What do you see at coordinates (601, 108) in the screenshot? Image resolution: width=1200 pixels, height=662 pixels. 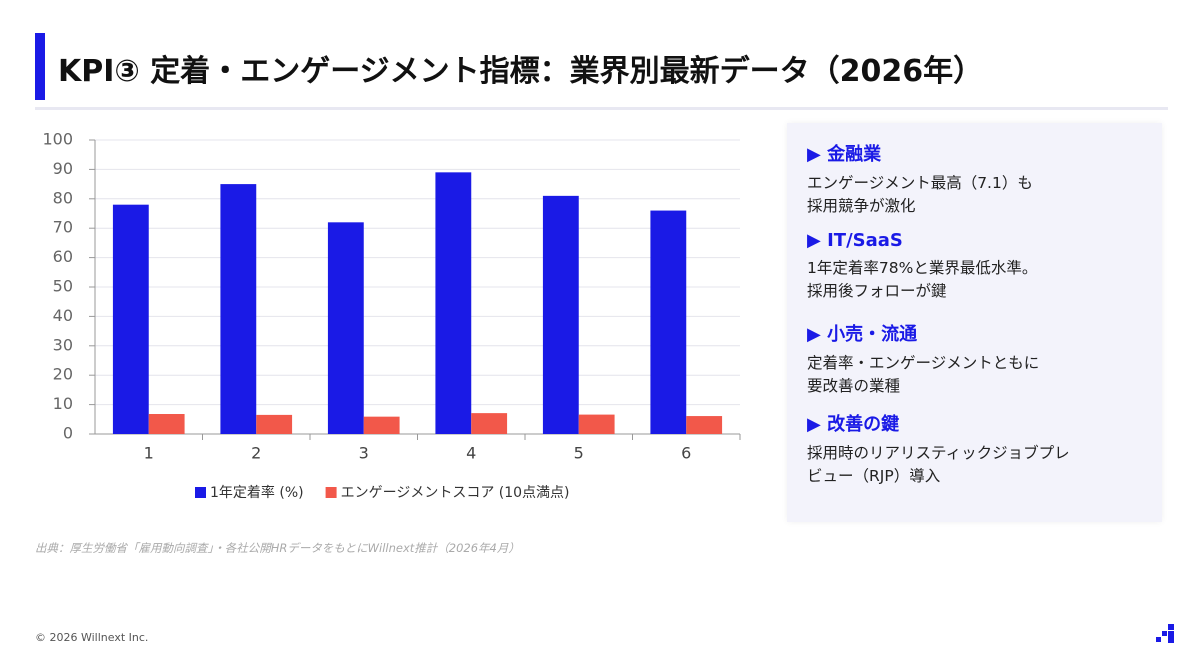 I see `divider` at bounding box center [601, 108].